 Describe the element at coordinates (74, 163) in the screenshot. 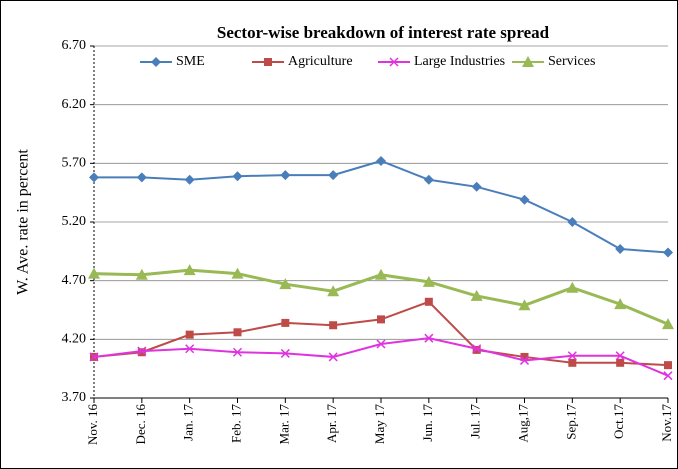

I see `y-tick-label: 5.70` at that location.